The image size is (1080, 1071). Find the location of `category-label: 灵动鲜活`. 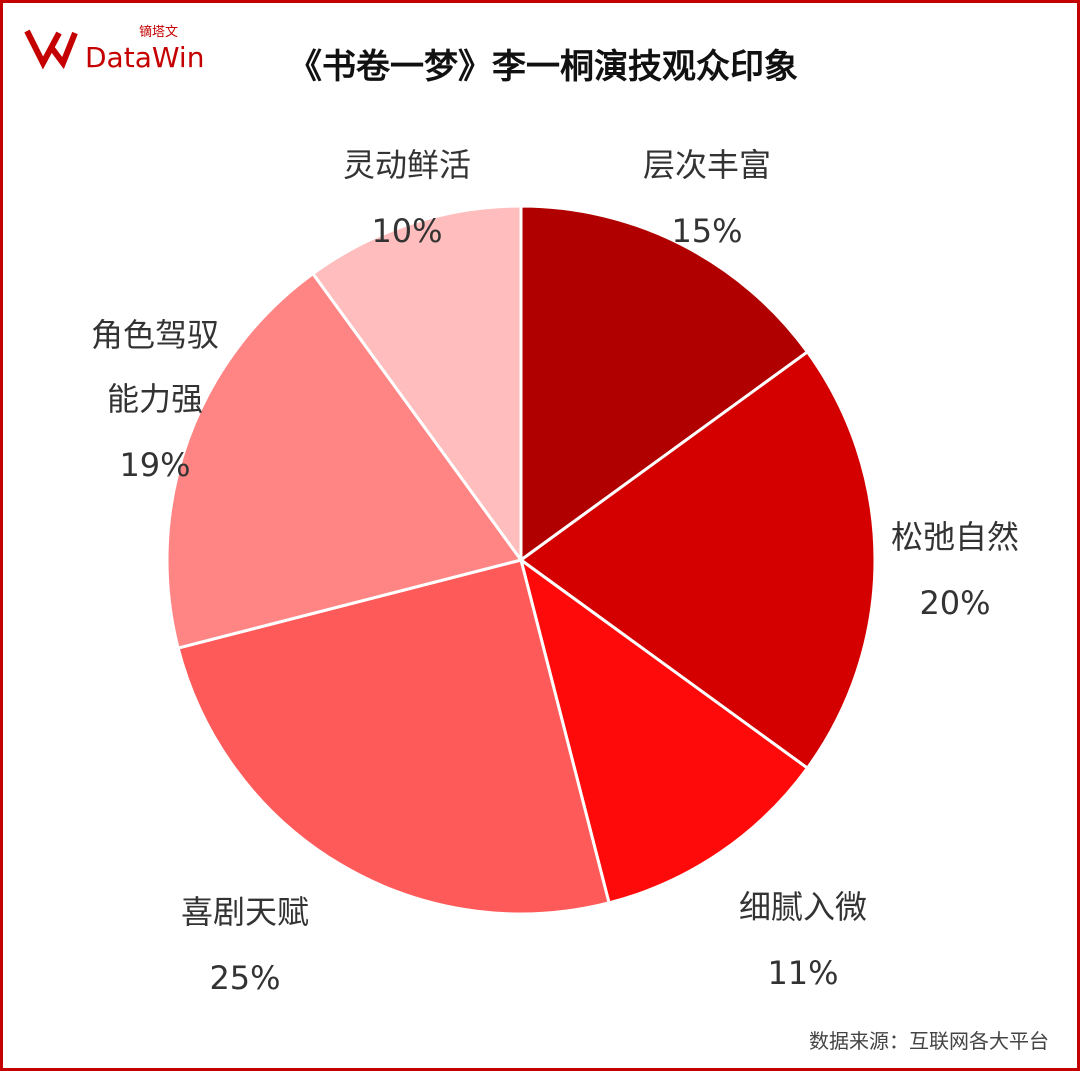

category-label: 灵动鲜活 is located at coordinates (407, 165).